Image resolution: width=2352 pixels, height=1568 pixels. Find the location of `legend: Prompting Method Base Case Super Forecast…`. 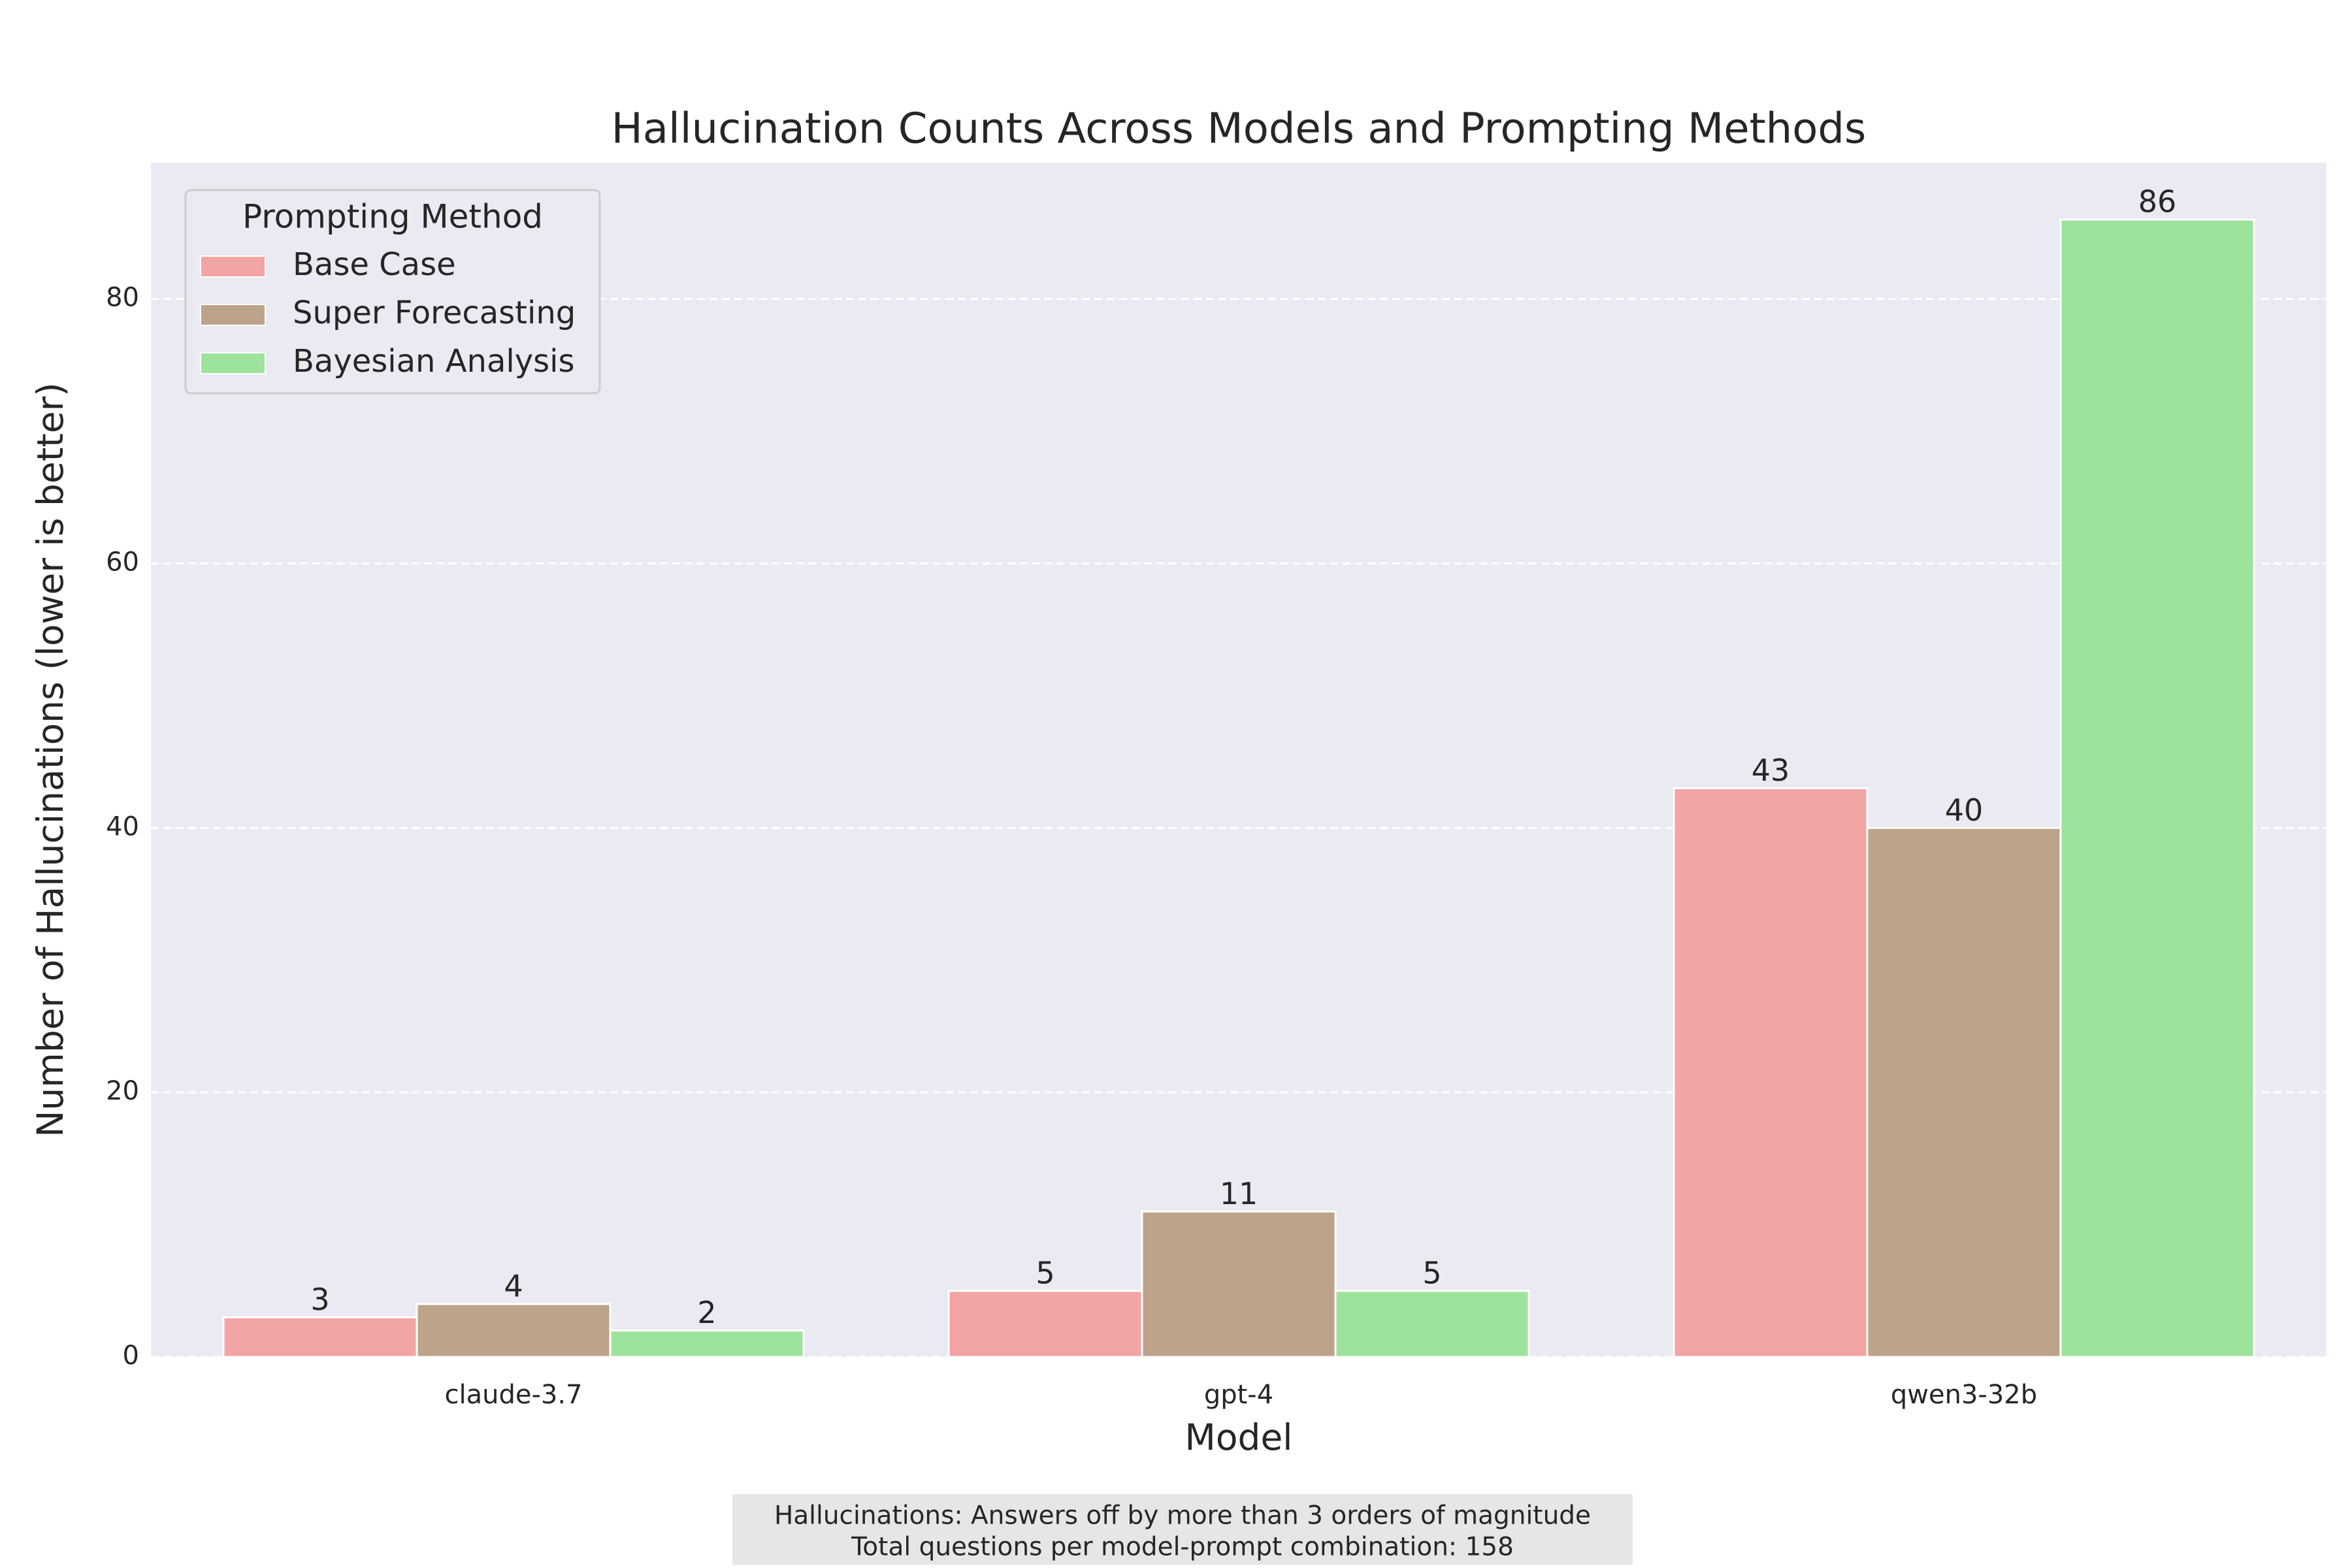

legend: Prompting Method Base Case Super Forecast… is located at coordinates (392, 292).